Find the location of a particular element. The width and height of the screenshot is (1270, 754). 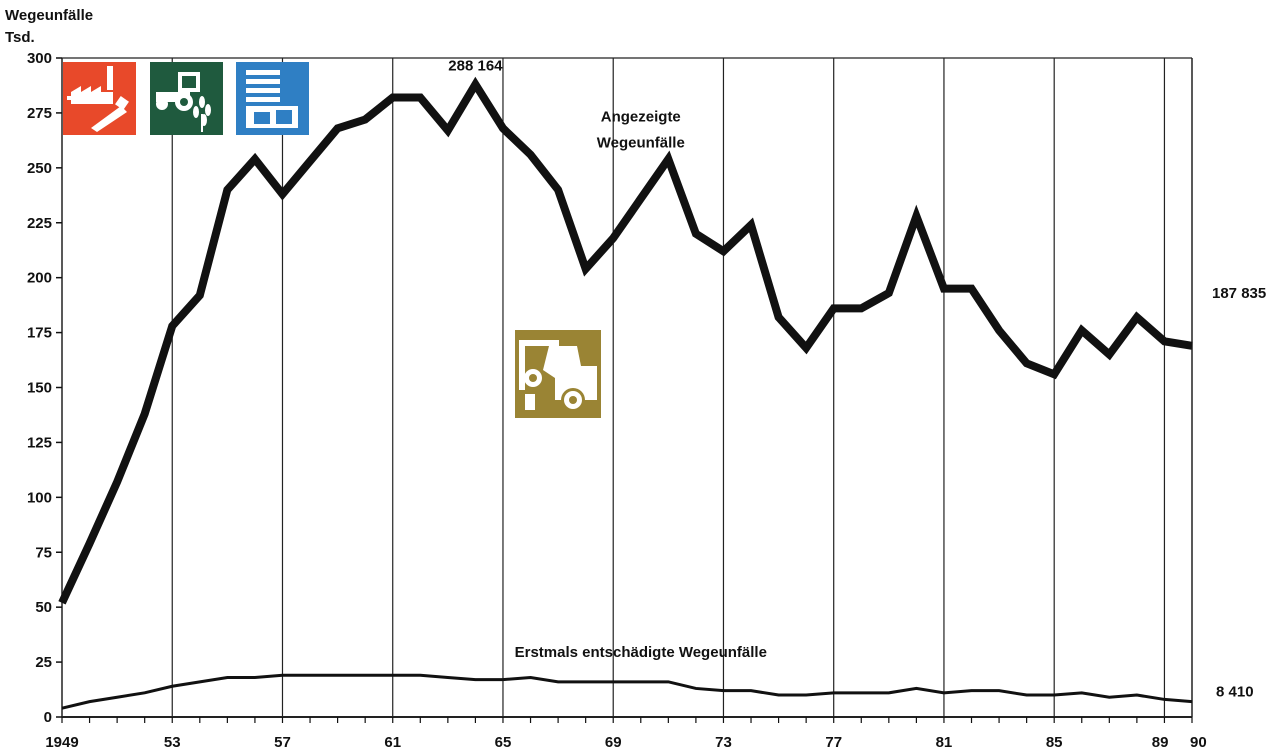

x-tick-label-90: 90 is located at coordinates (1198, 742).